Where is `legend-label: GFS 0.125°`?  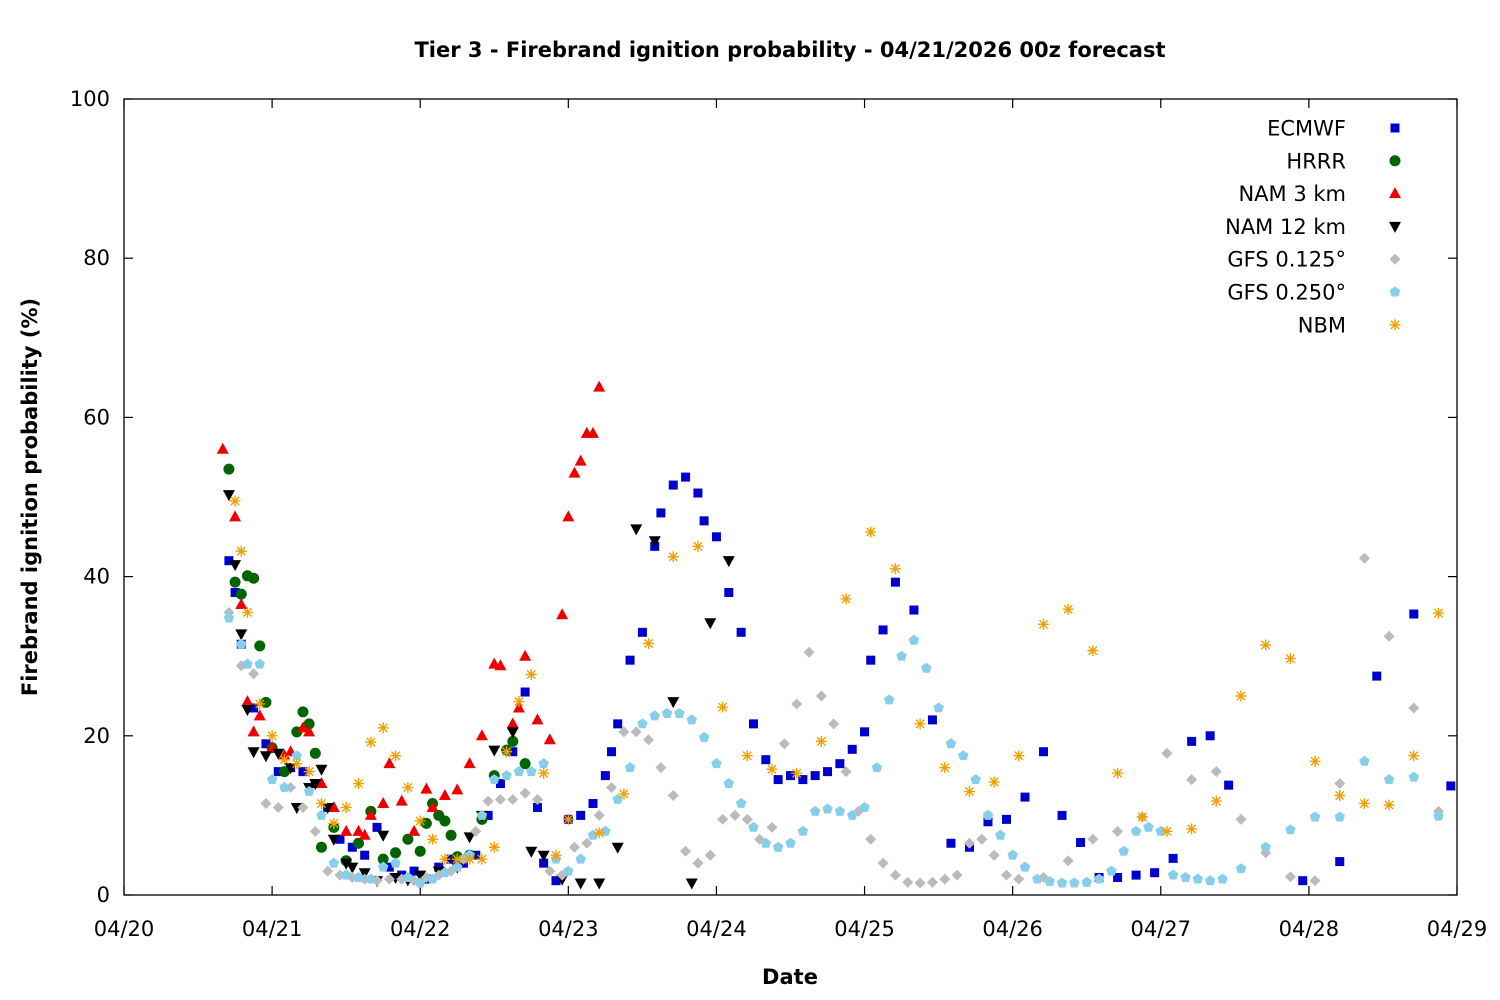
legend-label: GFS 0.125° is located at coordinates (1286, 260).